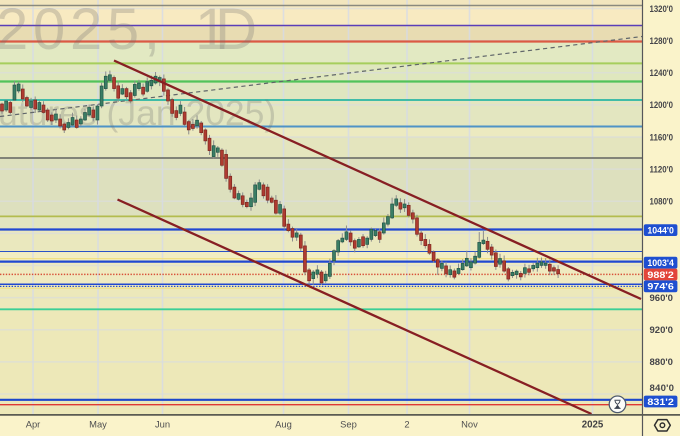 The height and width of the screenshot is (436, 680). Describe the element at coordinates (33, 424) in the screenshot. I see `svg-text: Apr` at that location.